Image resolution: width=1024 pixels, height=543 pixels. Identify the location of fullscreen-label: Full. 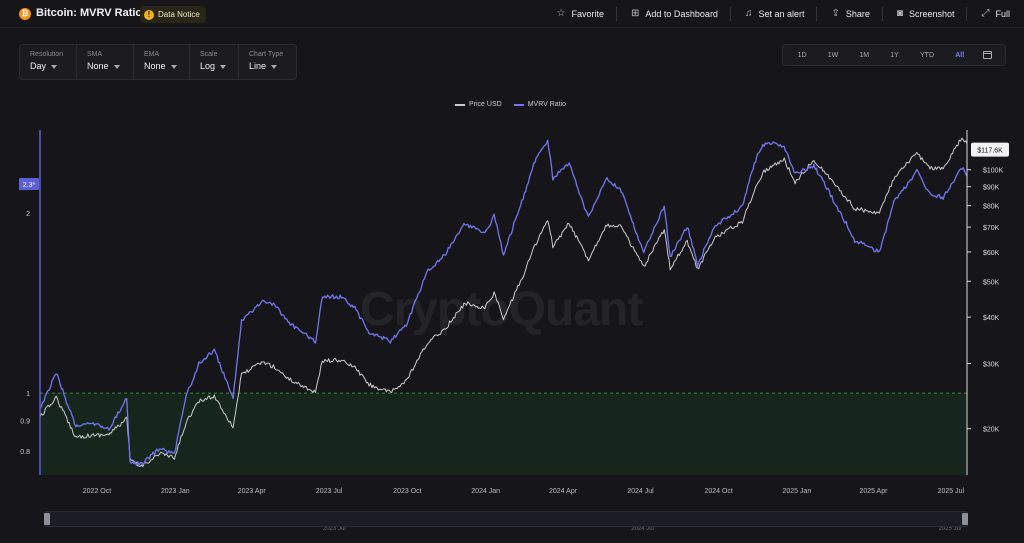
(1002, 14).